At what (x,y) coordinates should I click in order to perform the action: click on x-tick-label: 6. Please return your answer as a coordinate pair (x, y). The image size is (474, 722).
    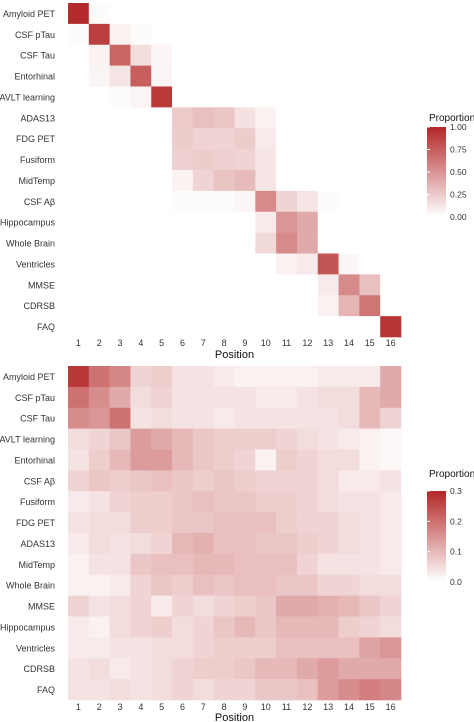
    Looking at the image, I should click on (182, 707).